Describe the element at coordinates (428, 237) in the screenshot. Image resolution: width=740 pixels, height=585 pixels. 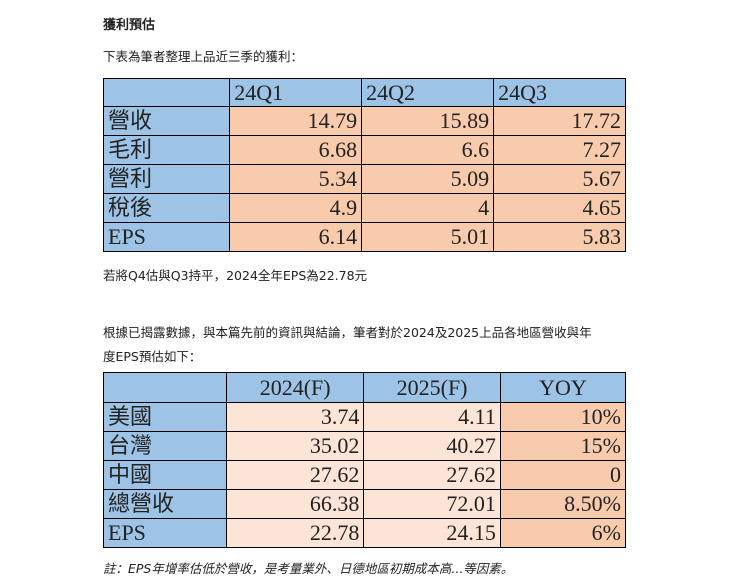
I see `cell: 5.01` at that location.